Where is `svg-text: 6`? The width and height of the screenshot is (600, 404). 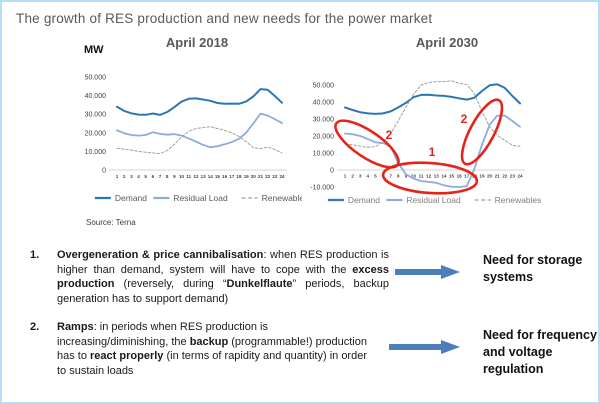
svg-text: 6 is located at coordinates (153, 176).